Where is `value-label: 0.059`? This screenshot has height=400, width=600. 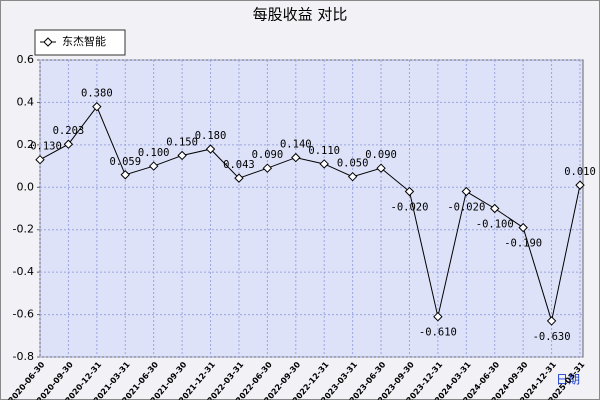
value-label: 0.059 is located at coordinates (125, 162).